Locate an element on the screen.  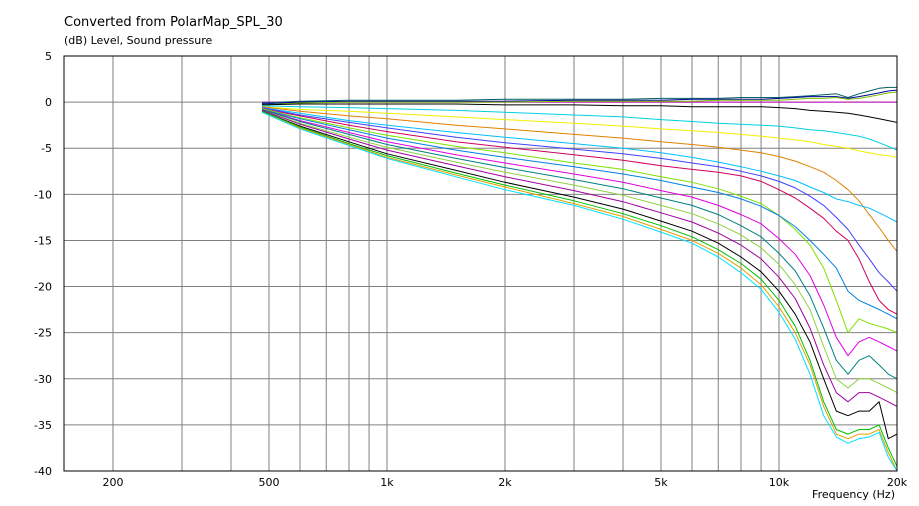
y-axis-label: (dB) Level, Sound pressure is located at coordinates (138, 40).